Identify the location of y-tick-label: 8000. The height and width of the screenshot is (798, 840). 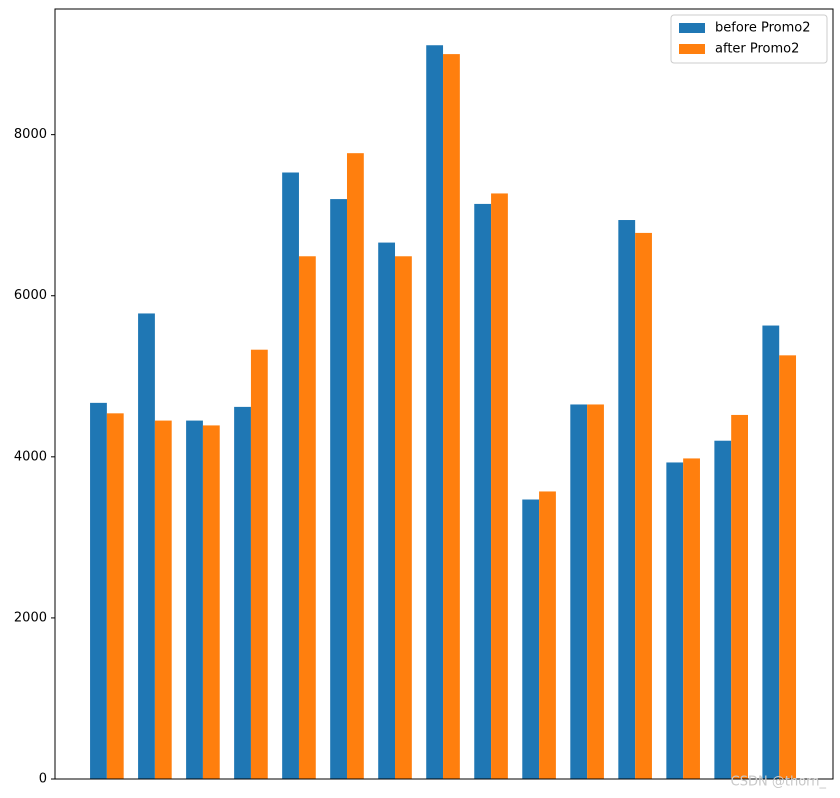
(30, 134).